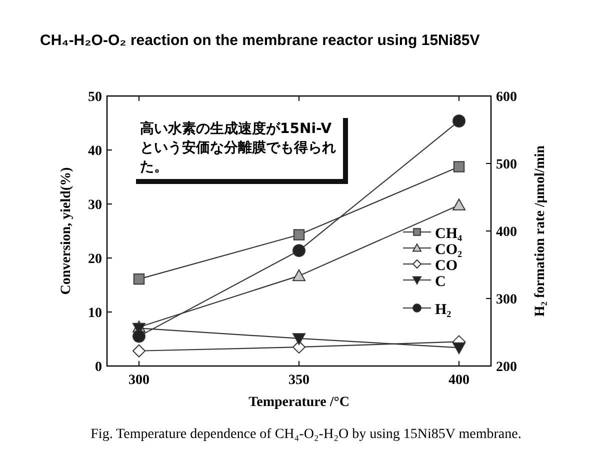  What do you see at coordinates (540, 231) in the screenshot?
I see `y2-axis-title: H₂ formation rate /μmol/min` at bounding box center [540, 231].